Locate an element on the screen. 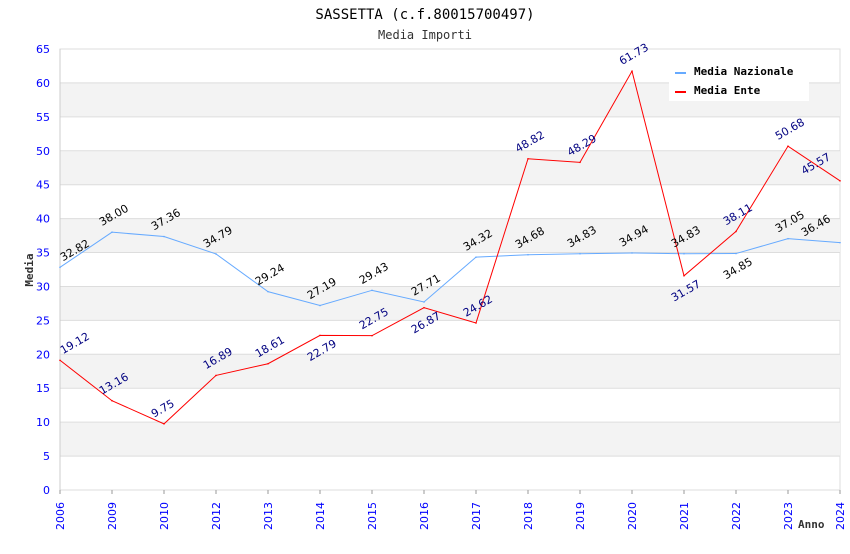 Image resolution: width=850 pixels, height=554 pixels. x-tick-label: 2019 is located at coordinates (580, 516).